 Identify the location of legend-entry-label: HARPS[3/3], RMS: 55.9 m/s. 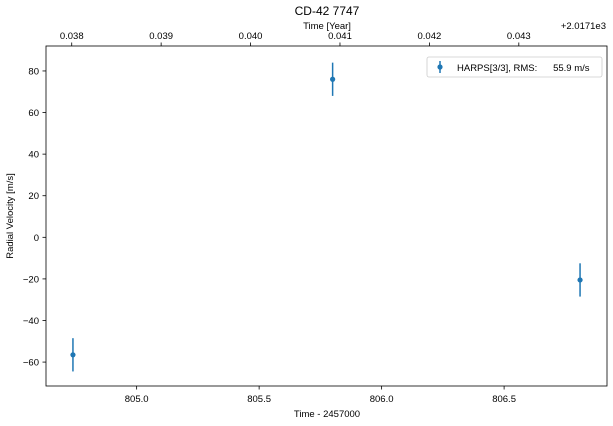
(523, 68).